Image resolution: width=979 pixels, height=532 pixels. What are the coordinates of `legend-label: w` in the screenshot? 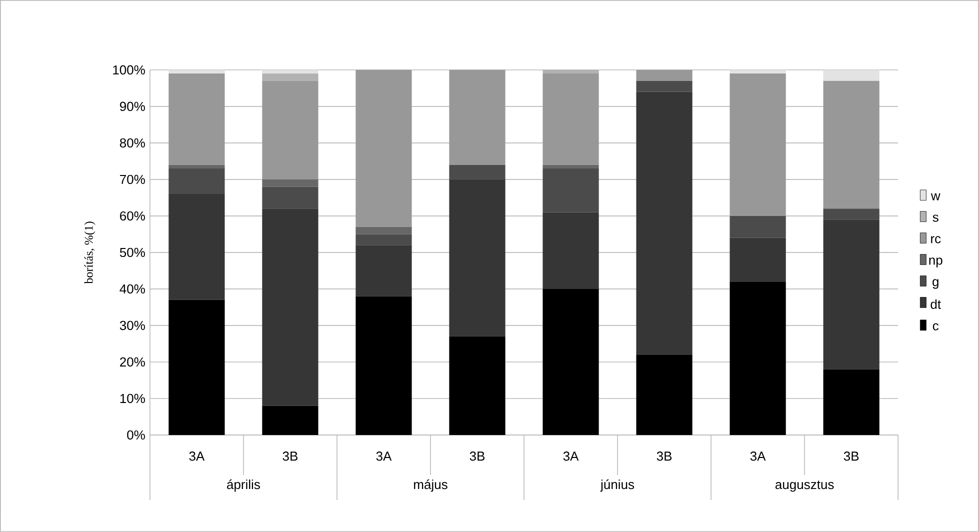 It's located at (935, 196).